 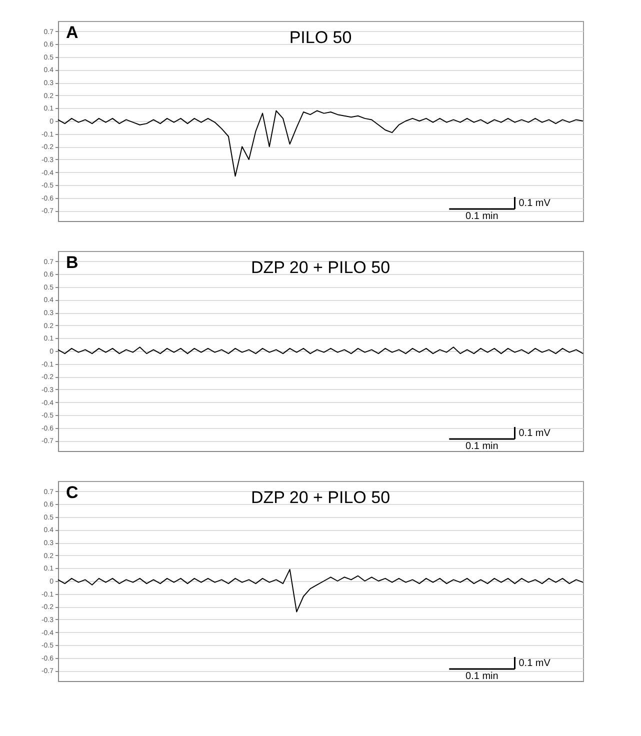 I want to click on annotation: B, so click(x=72, y=262).